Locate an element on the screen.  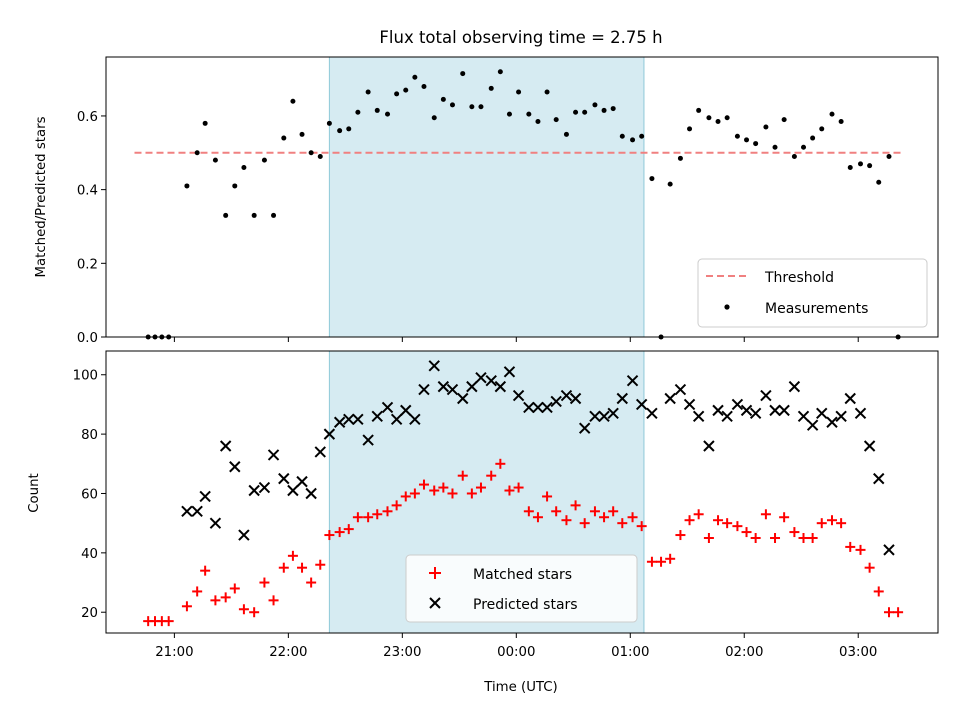
figure-title: Flux total observing time = 2.75 h is located at coordinates (520, 37).